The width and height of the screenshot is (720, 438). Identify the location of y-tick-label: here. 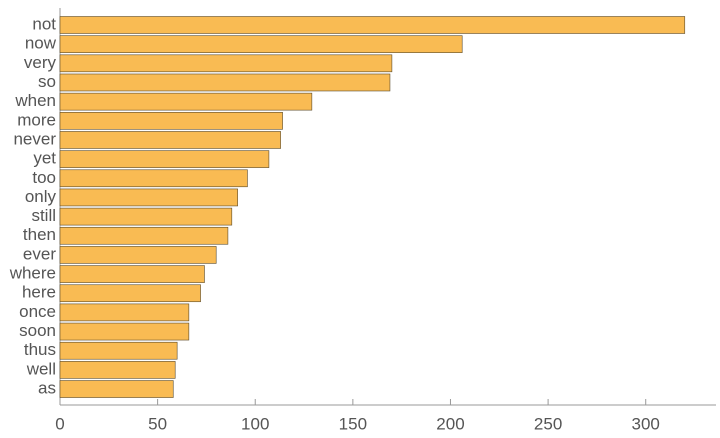
(39, 292).